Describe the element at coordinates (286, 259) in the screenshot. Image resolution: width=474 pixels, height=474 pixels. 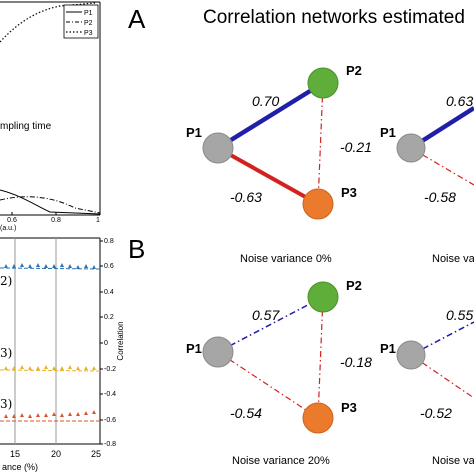
I see `network-caption: Noise variance 0%` at that location.